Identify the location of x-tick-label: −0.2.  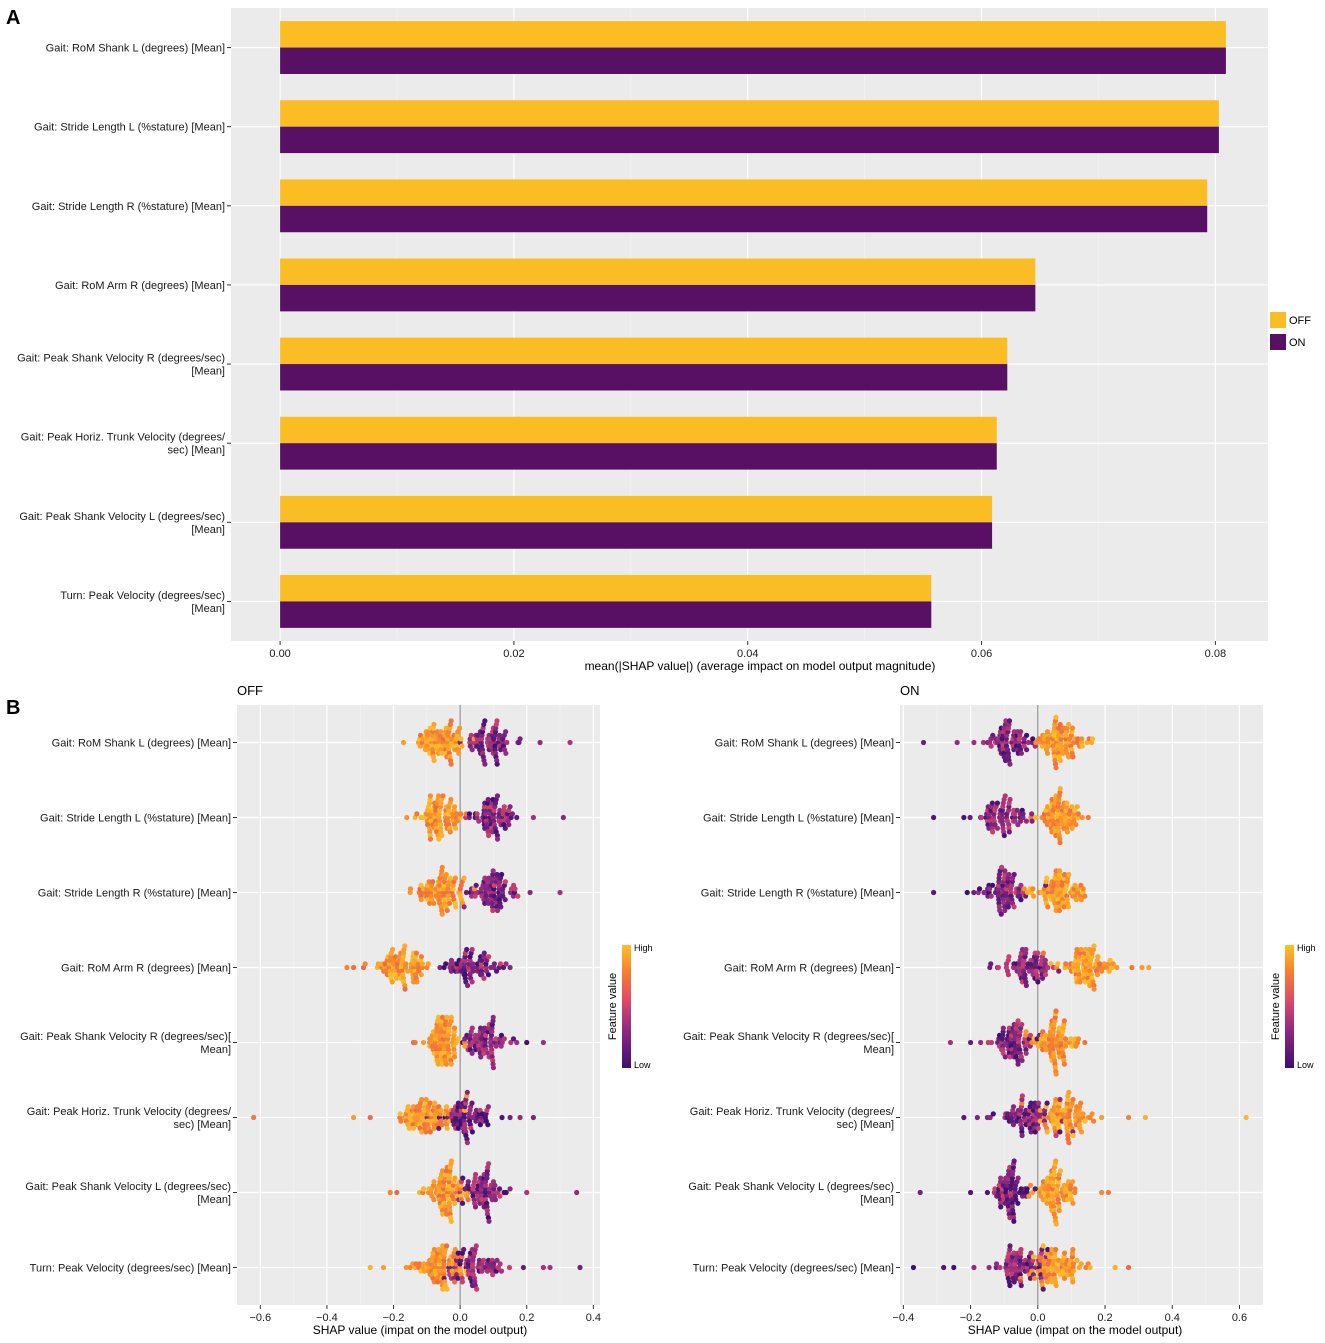
(394, 1318).